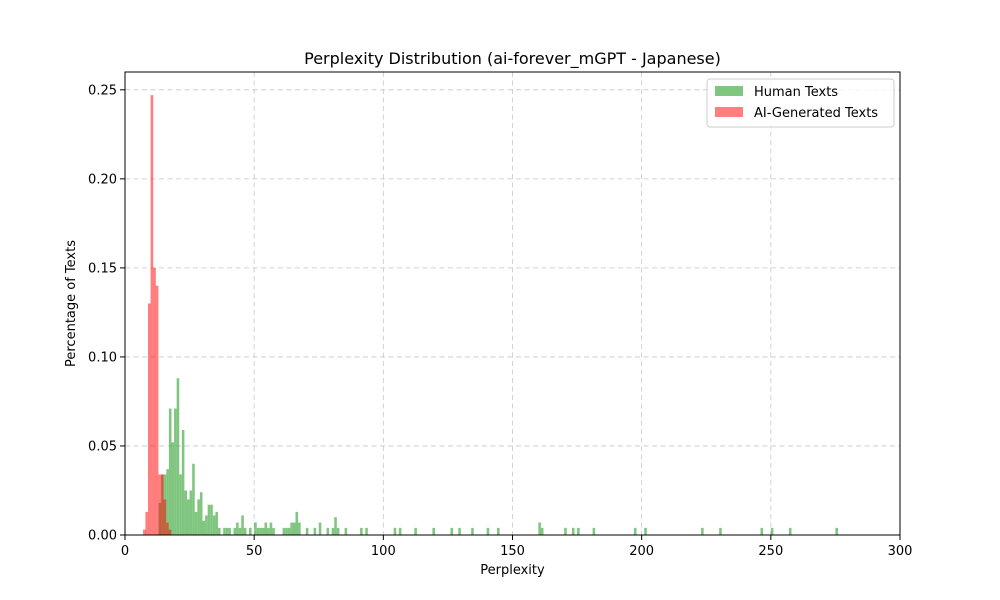 This screenshot has height=600, width=1000. Describe the element at coordinates (816, 113) in the screenshot. I see `legend-label-ai: AI-Generated Texts` at that location.